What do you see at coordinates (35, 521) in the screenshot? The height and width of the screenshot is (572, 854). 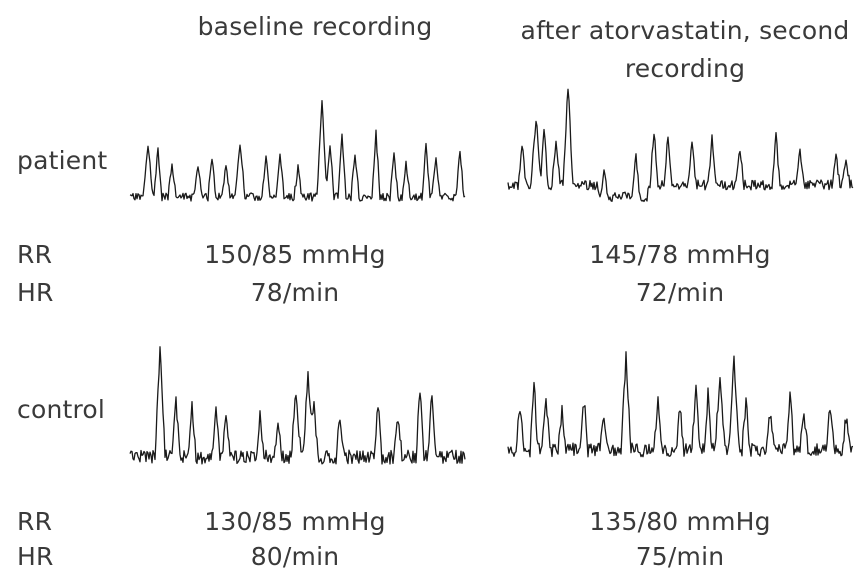 I see `rr-label-control: RR` at bounding box center [35, 521].